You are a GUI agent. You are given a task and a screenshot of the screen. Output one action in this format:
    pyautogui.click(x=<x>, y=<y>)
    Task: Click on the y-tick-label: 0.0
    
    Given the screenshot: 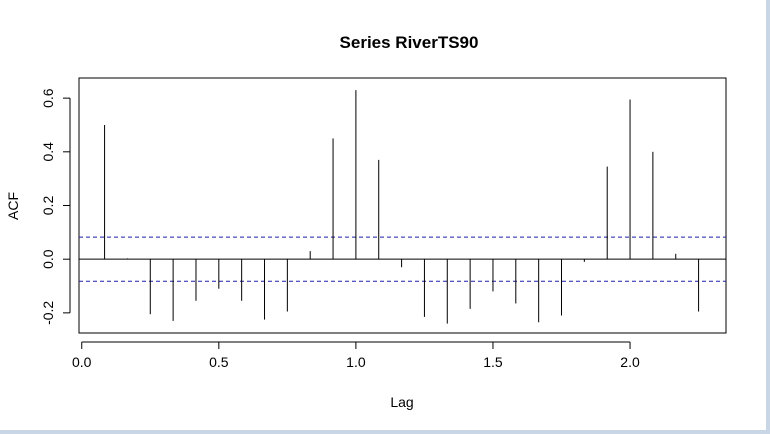 What is the action you would take?
    pyautogui.click(x=48, y=259)
    